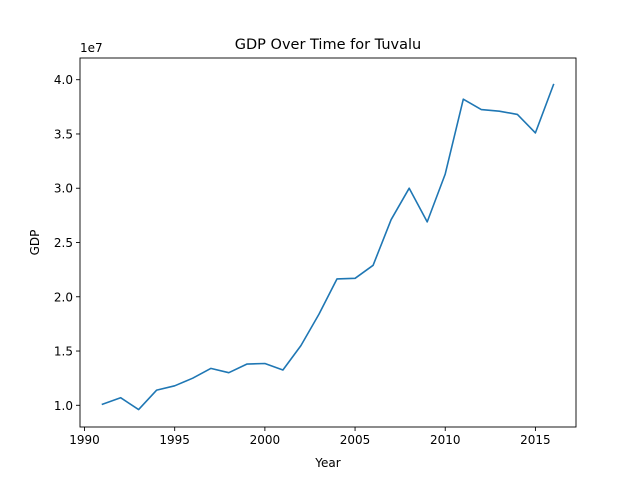  What do you see at coordinates (63, 134) in the screenshot?
I see `y-tick-label: 3.5` at bounding box center [63, 134].